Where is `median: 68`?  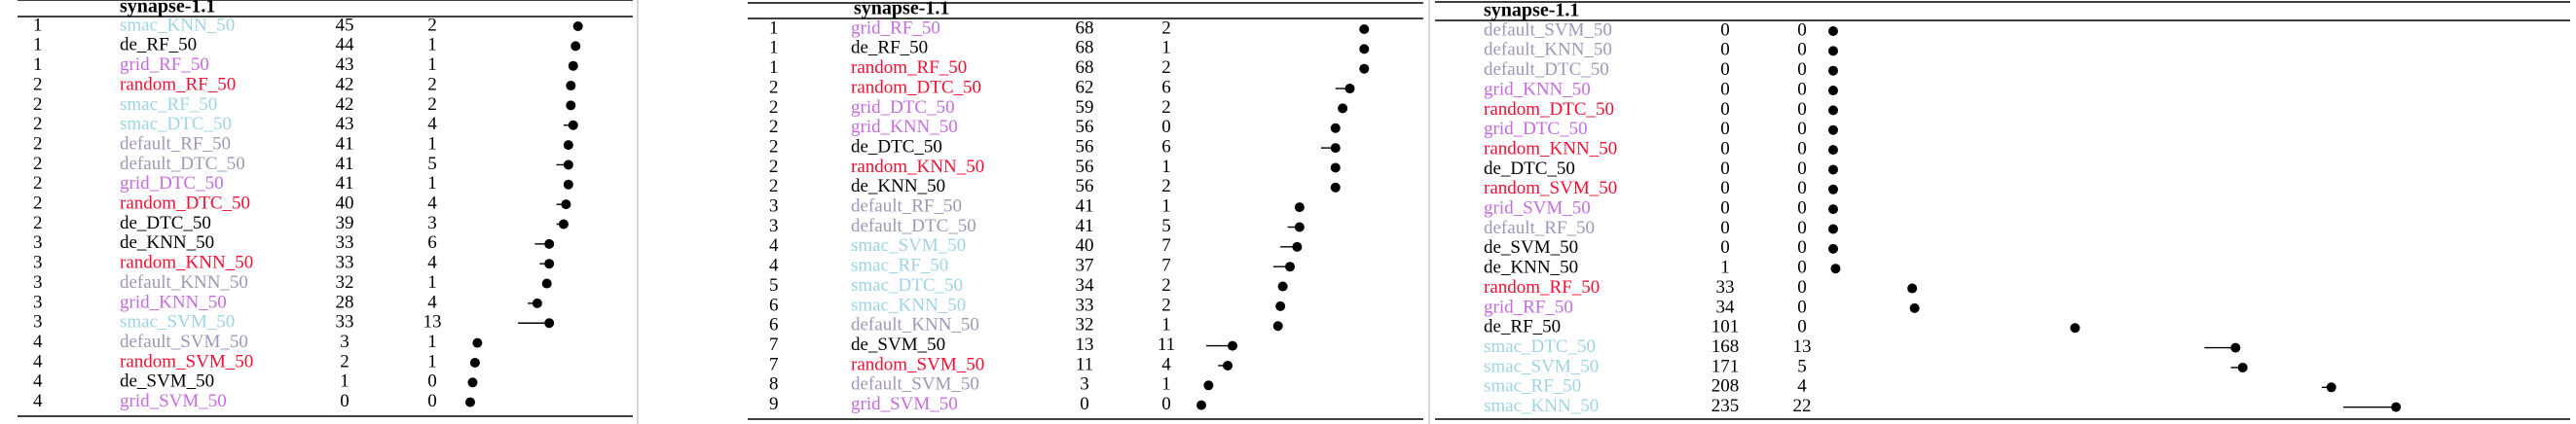 median: 68 is located at coordinates (1085, 48).